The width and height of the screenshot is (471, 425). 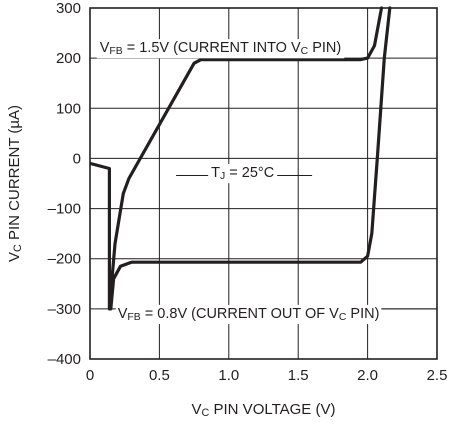 I want to click on y-axis-tick-labels: 300 200 100 0 –100 –200 –300 –400, so click(x=64, y=184).